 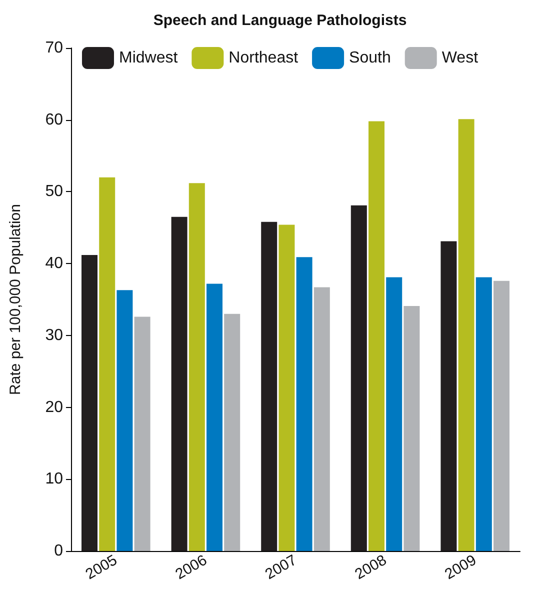 I want to click on y-tick-label: 10, so click(x=54, y=479).